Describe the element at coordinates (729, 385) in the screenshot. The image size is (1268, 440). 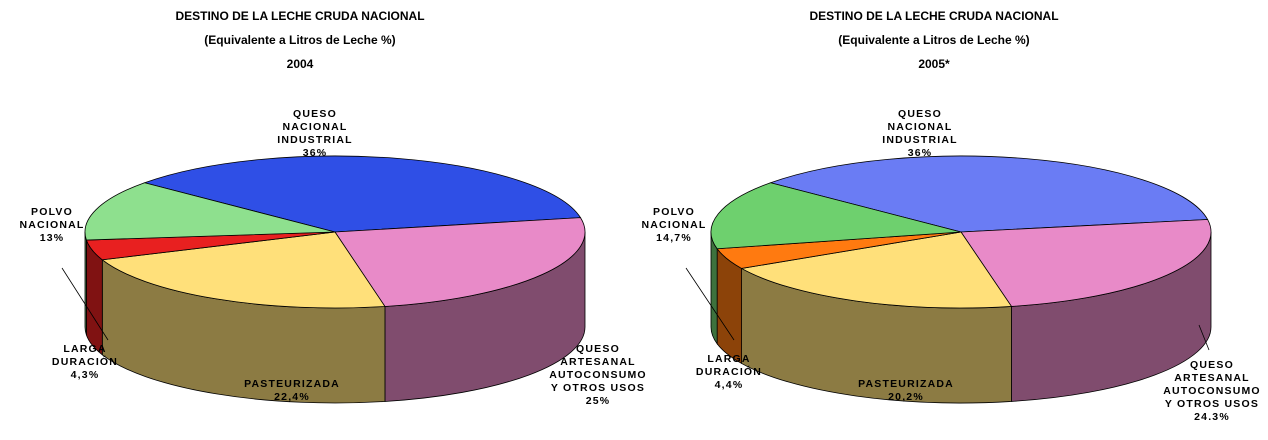
I see `slice-value-label: 4,4%` at that location.